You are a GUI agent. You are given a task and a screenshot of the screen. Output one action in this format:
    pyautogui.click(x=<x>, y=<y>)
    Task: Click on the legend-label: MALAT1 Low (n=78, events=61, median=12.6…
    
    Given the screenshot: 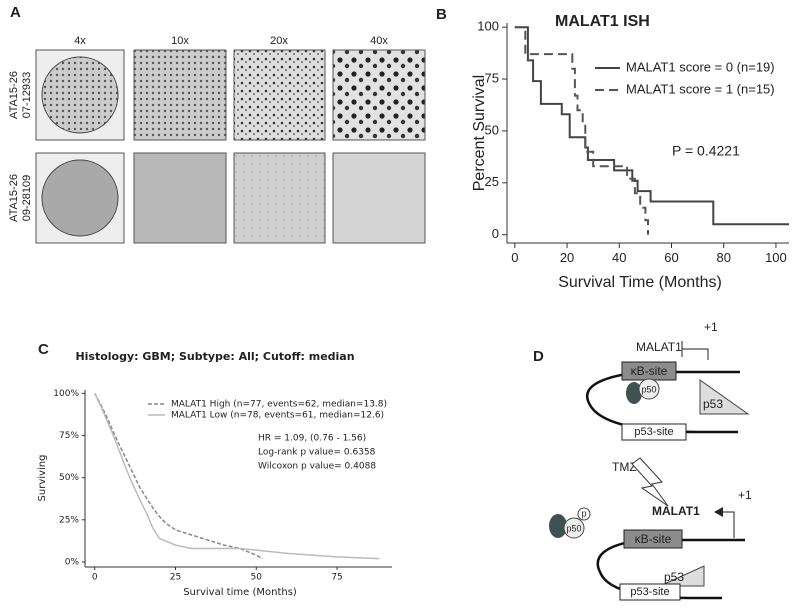 What is the action you would take?
    pyautogui.click(x=277, y=416)
    